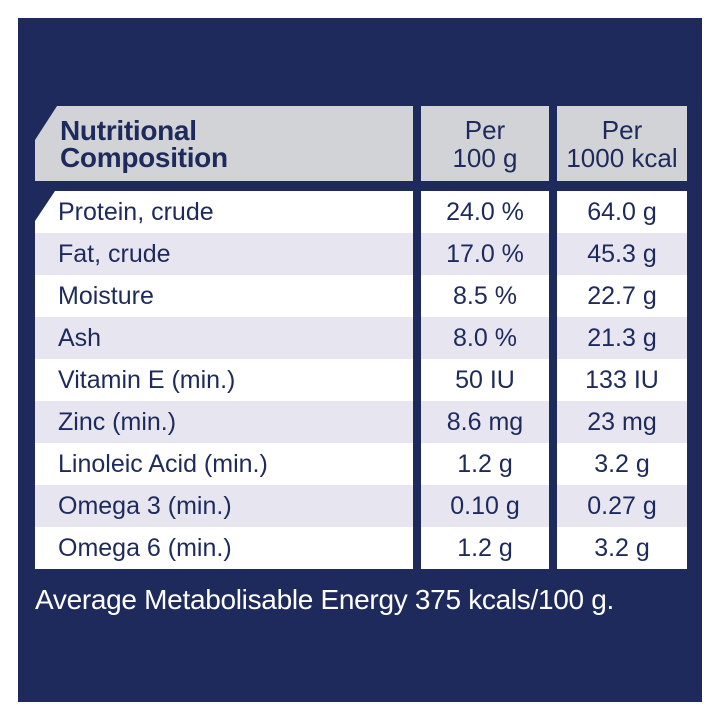 The image size is (720, 720). Describe the element at coordinates (224, 422) in the screenshot. I see `row-label: Zinc (min.)` at that location.